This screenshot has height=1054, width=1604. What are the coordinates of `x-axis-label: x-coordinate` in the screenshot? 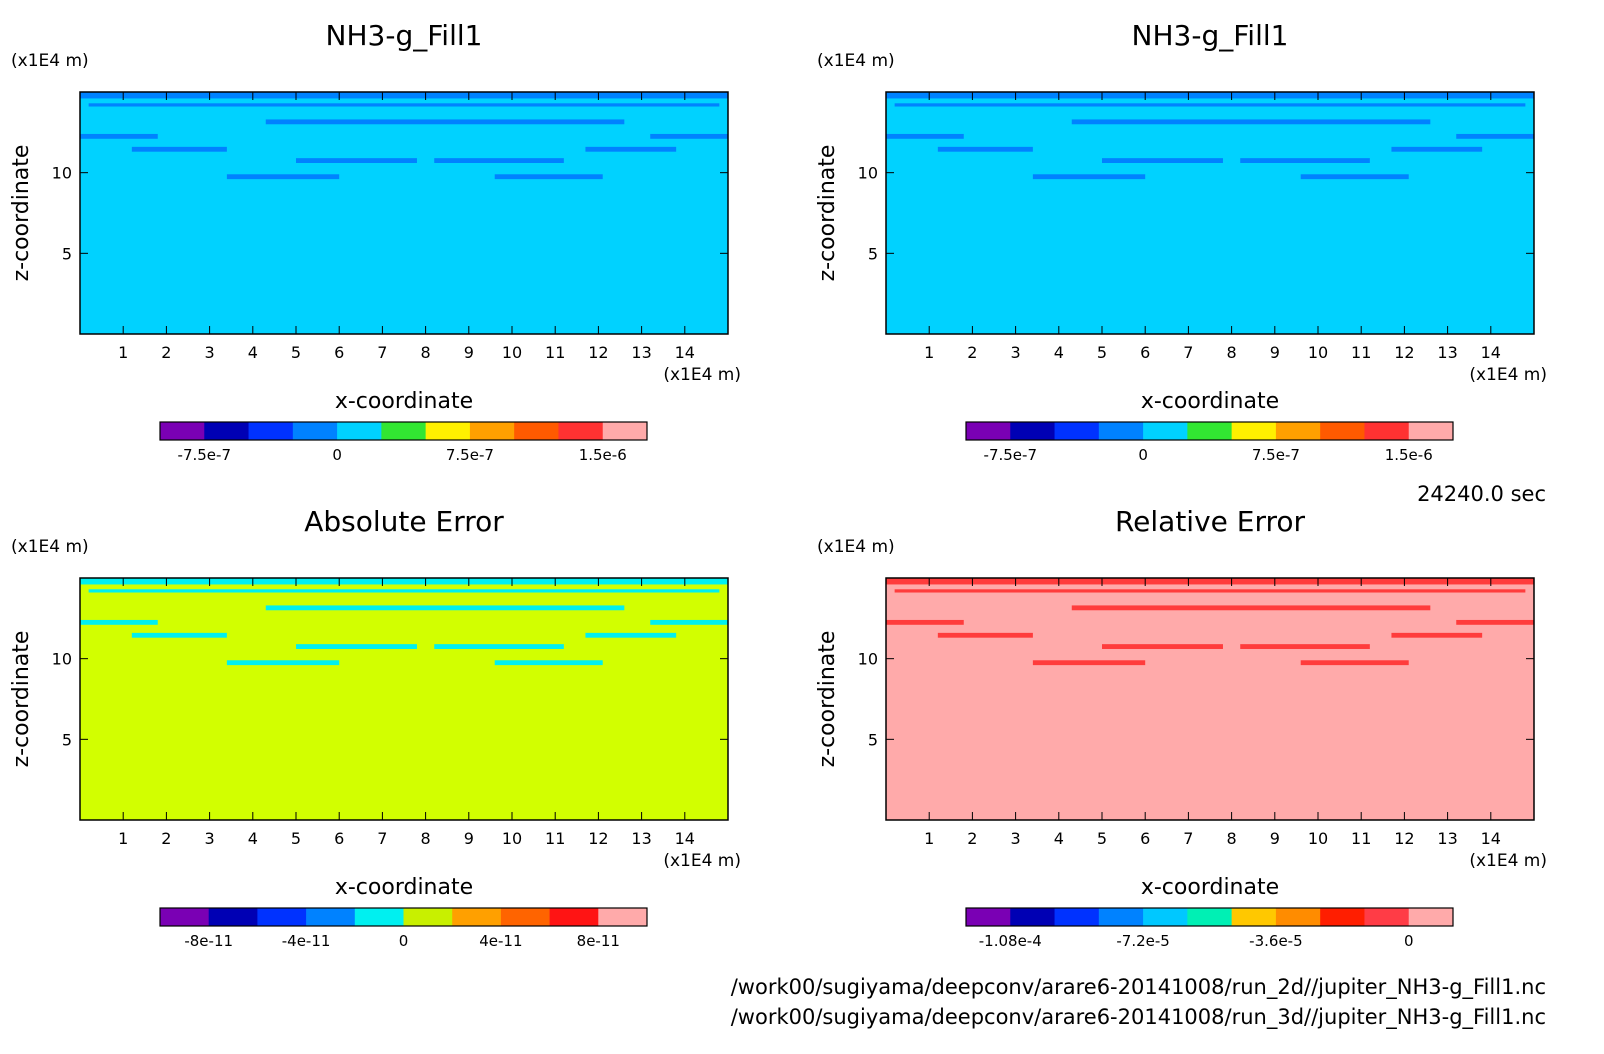 It's located at (404, 401).